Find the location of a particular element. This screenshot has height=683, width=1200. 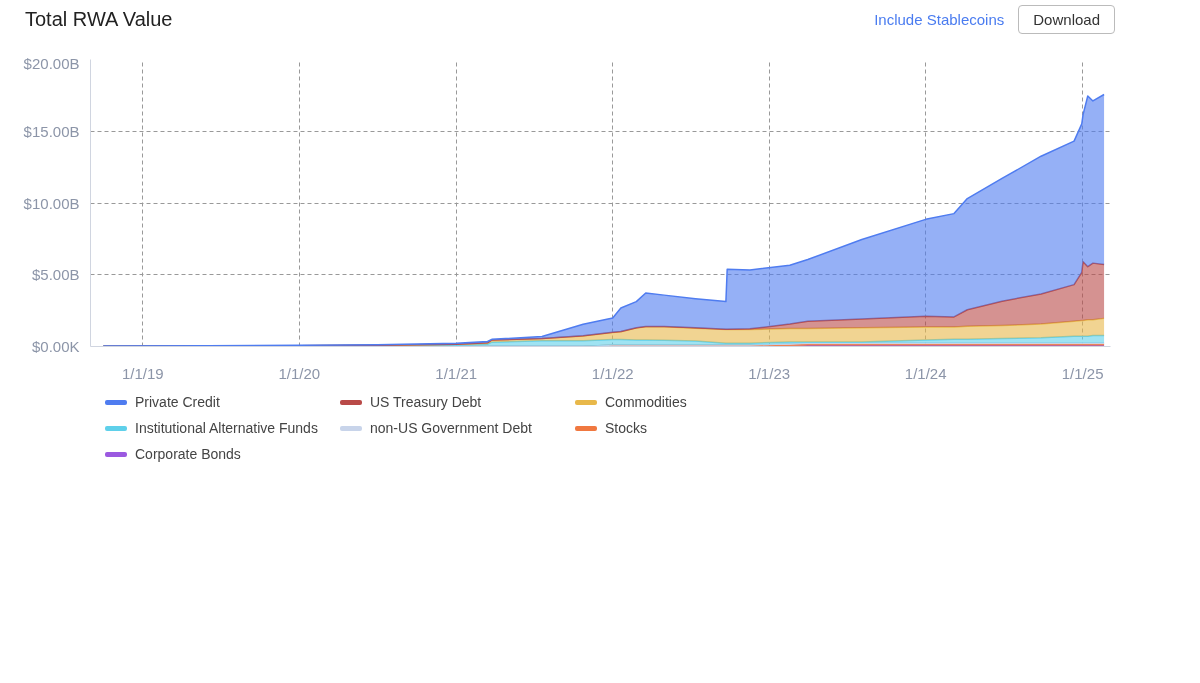

legend-label: Commodities is located at coordinates (646, 402).